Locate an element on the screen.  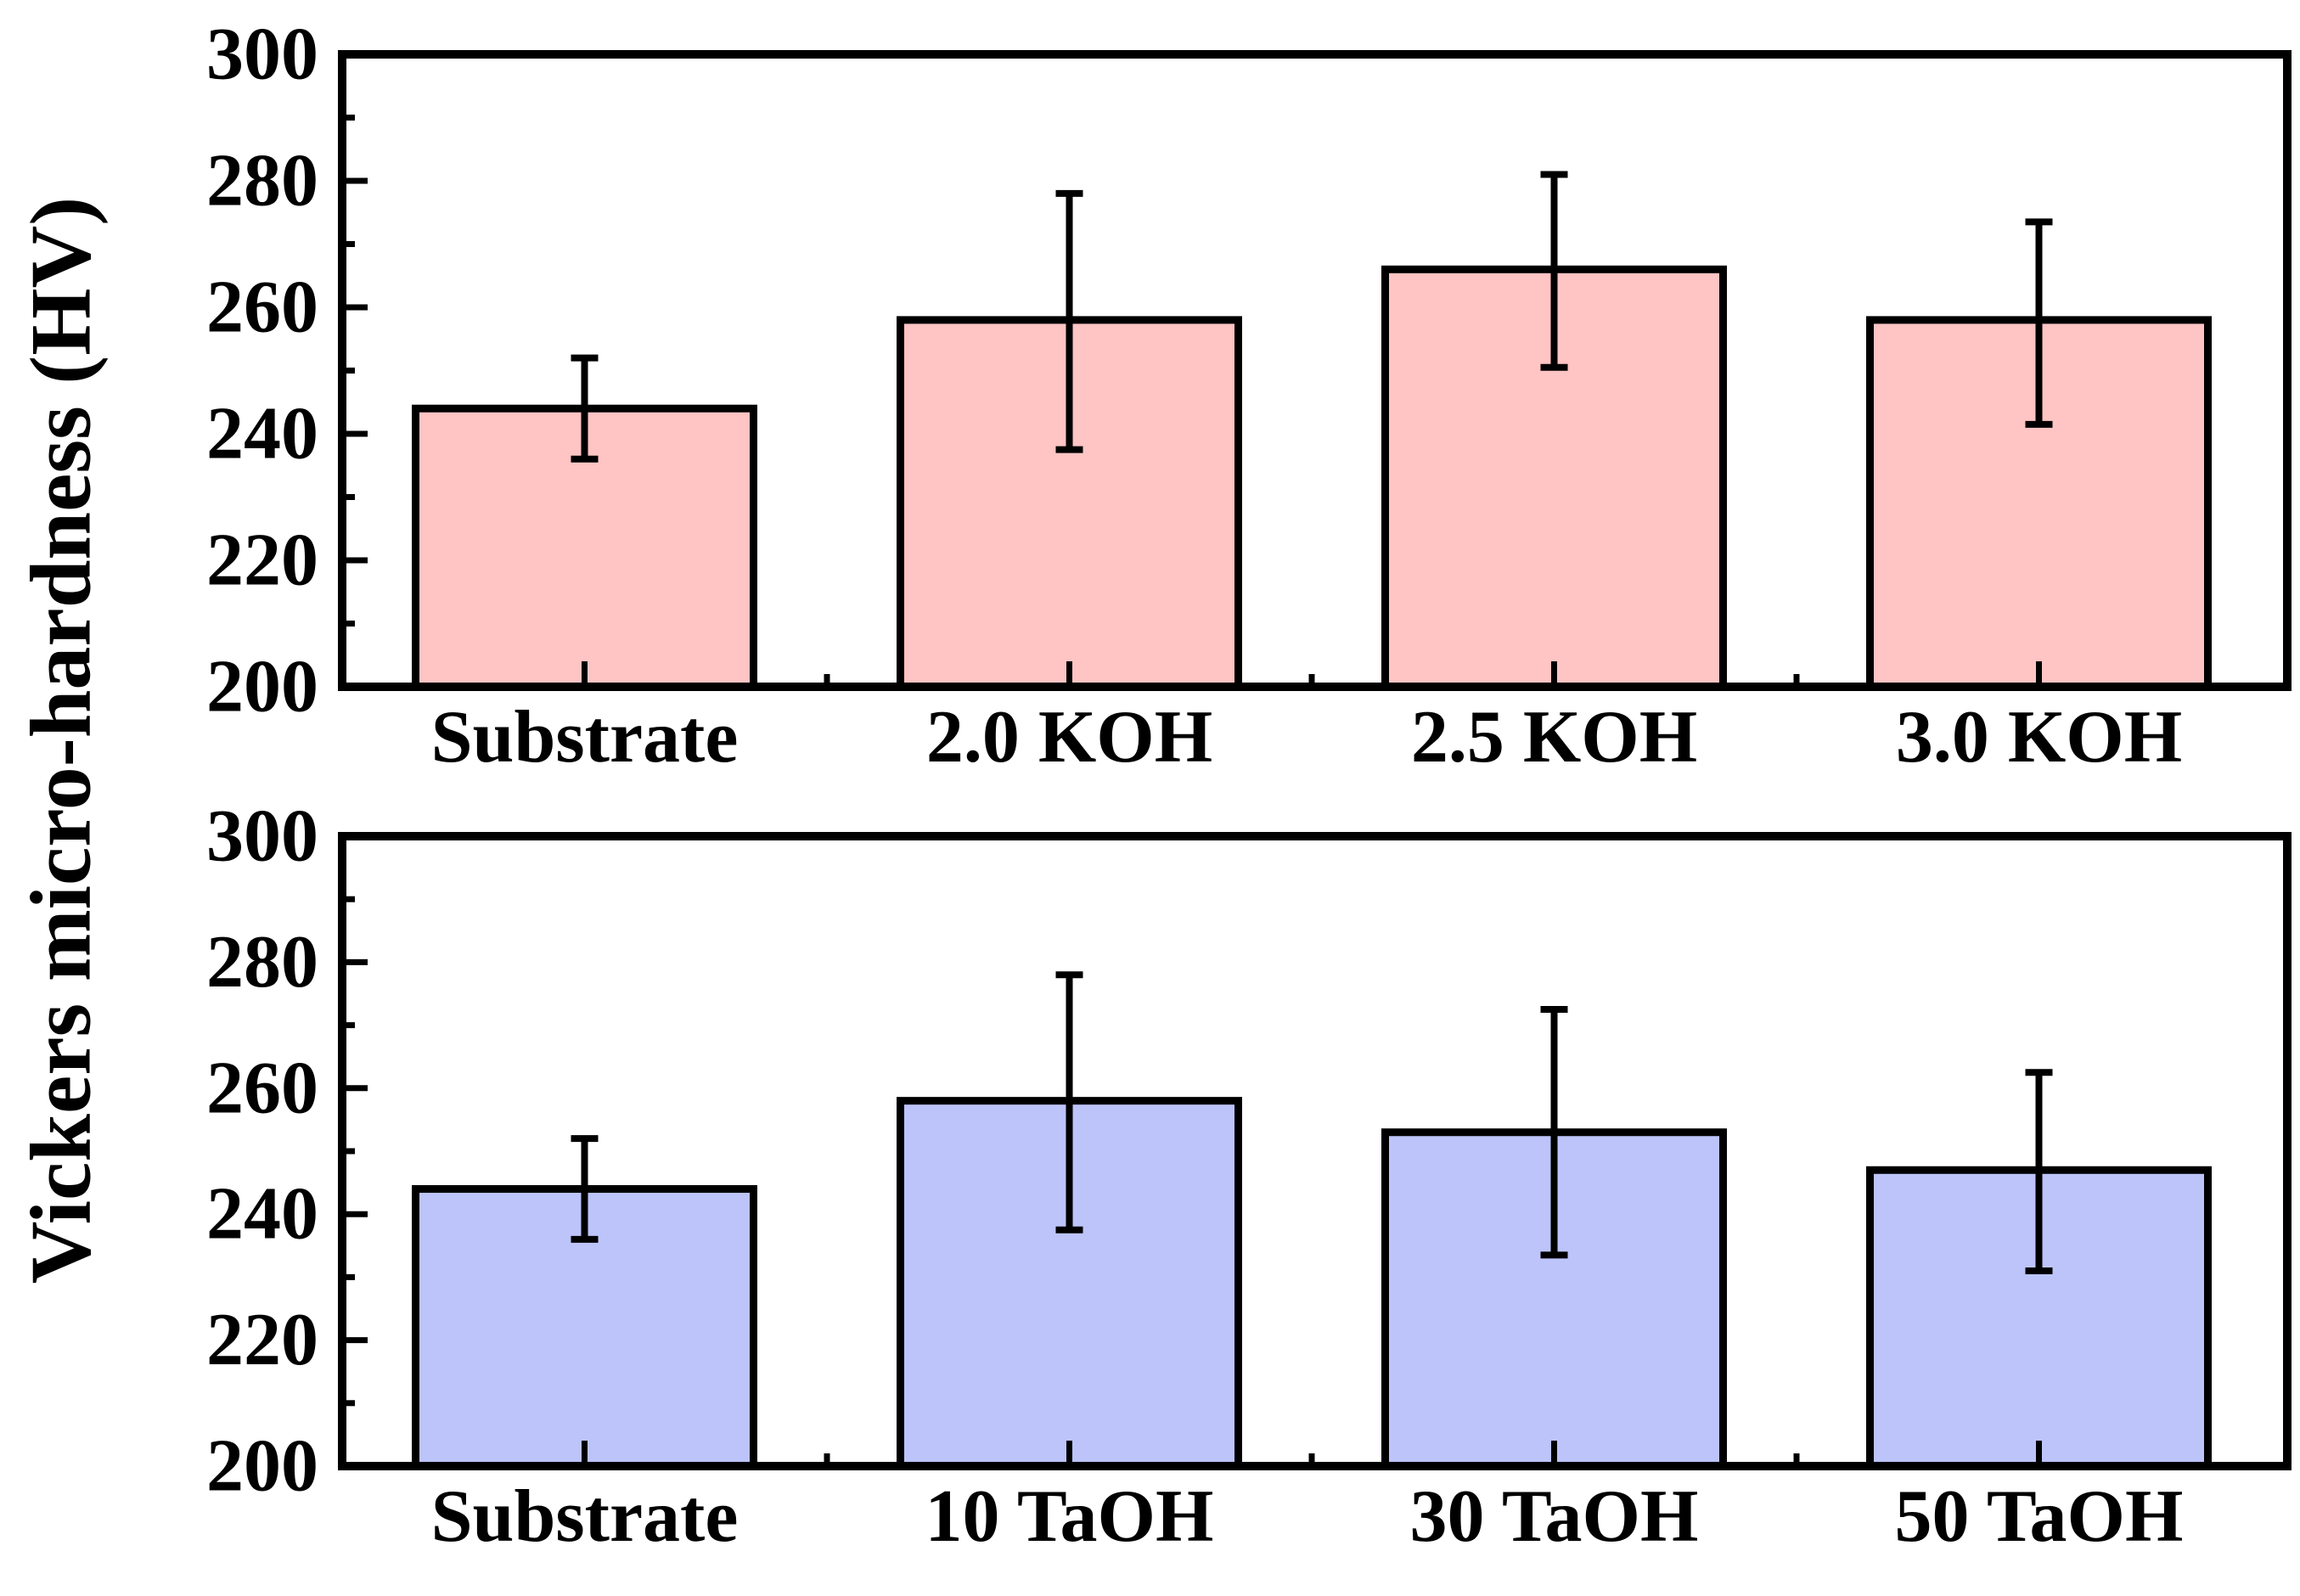
x-tick-label-top-0: Substrate is located at coordinates (585, 737).